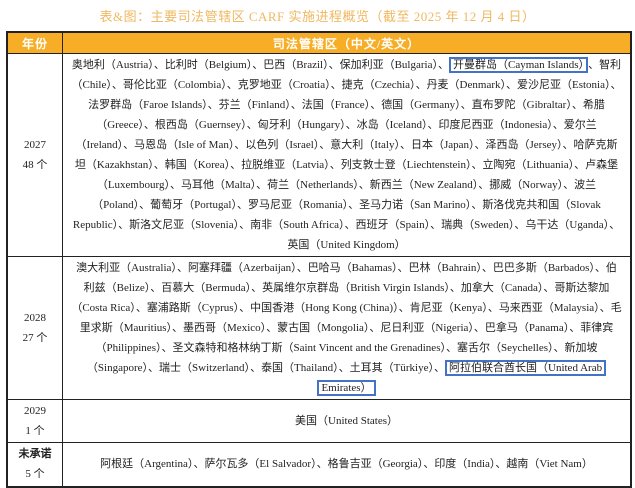 This screenshot has width=635, height=488. What do you see at coordinates (254, 105) in the screenshot?
I see `jurisdiction: 芬兰（Finland）` at bounding box center [254, 105].